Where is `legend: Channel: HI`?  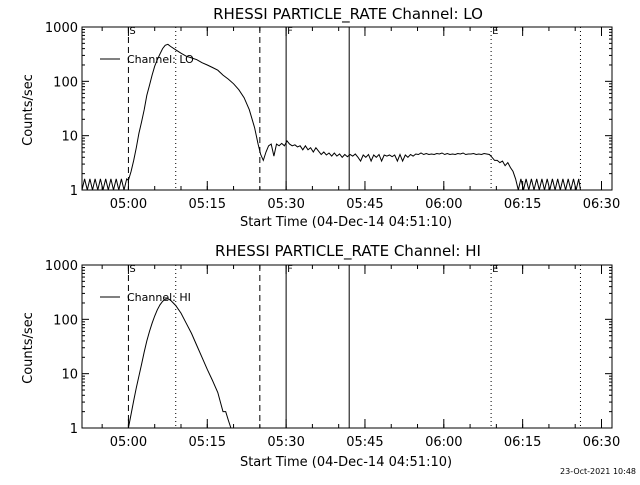
legend: Channel: HI is located at coordinates (145, 297).